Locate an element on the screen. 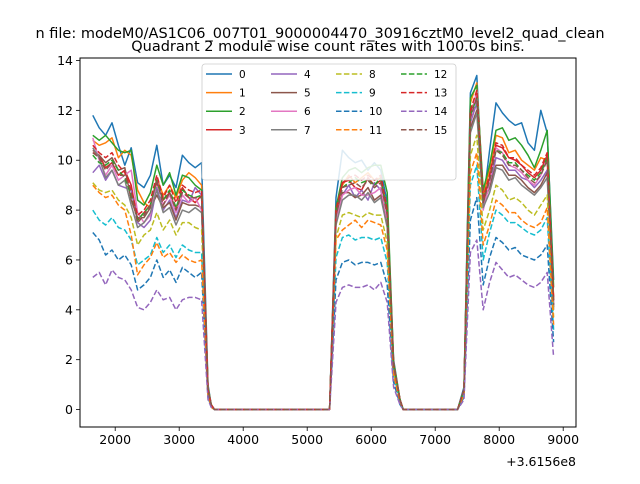 This screenshot has height=484, width=640. legend-label-13: 13 is located at coordinates (440, 94).